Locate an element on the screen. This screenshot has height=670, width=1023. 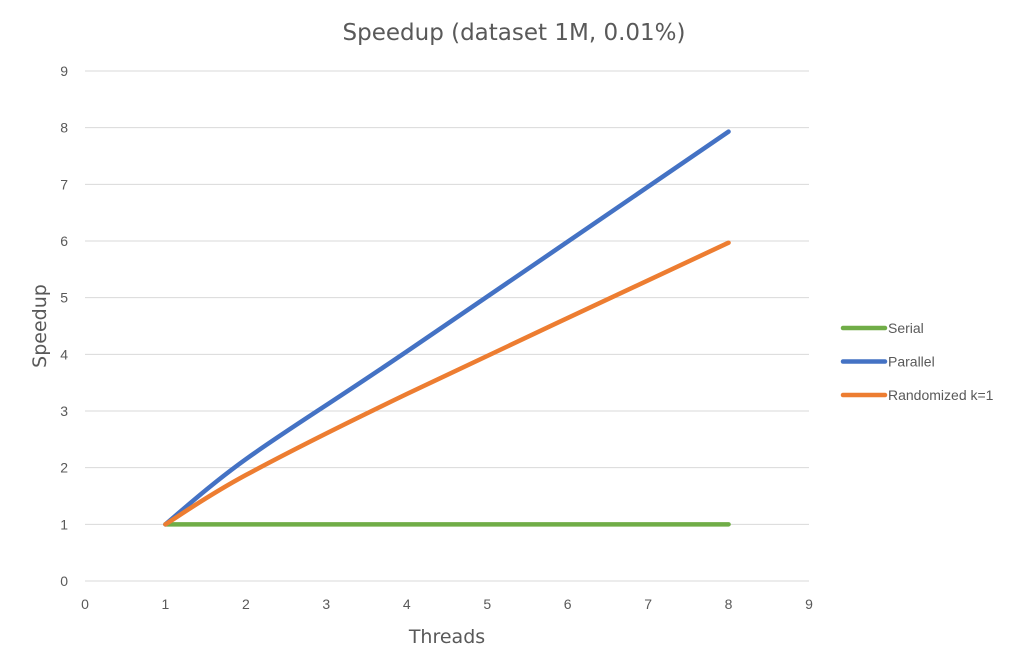
legend-label-parallel: Parallel is located at coordinates (911, 362).